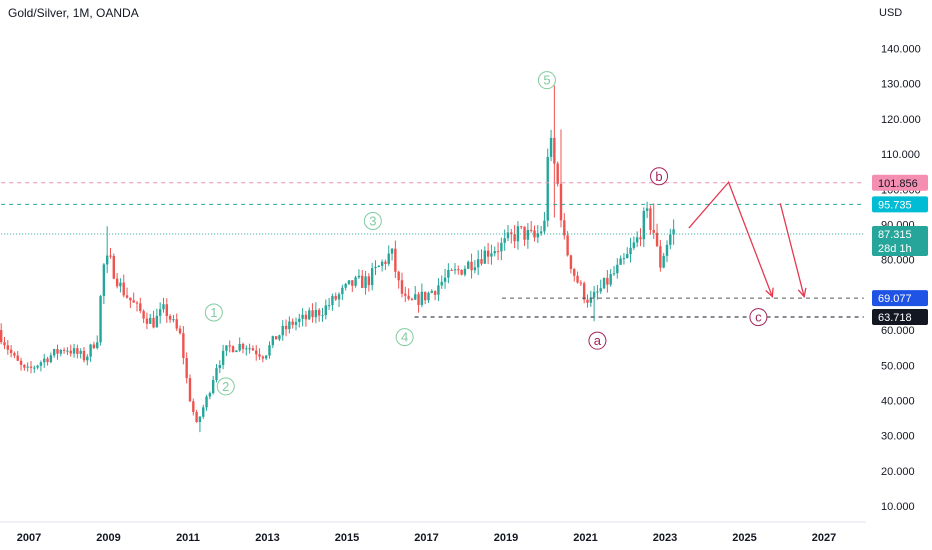  Describe the element at coordinates (747, 240) in the screenshot. I see `projection-layer` at that location.